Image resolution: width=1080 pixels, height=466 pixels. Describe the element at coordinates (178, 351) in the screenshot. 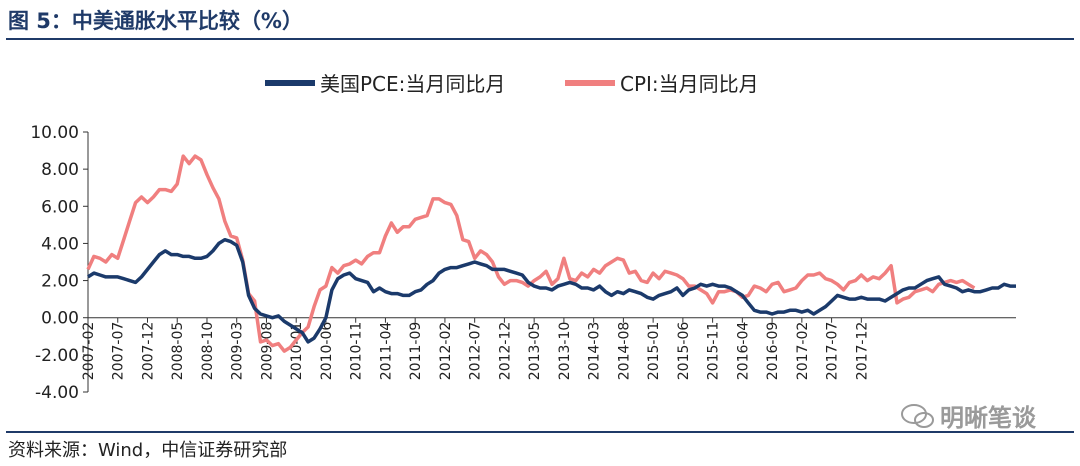

I see `x-tick-label: 2008-05` at that location.